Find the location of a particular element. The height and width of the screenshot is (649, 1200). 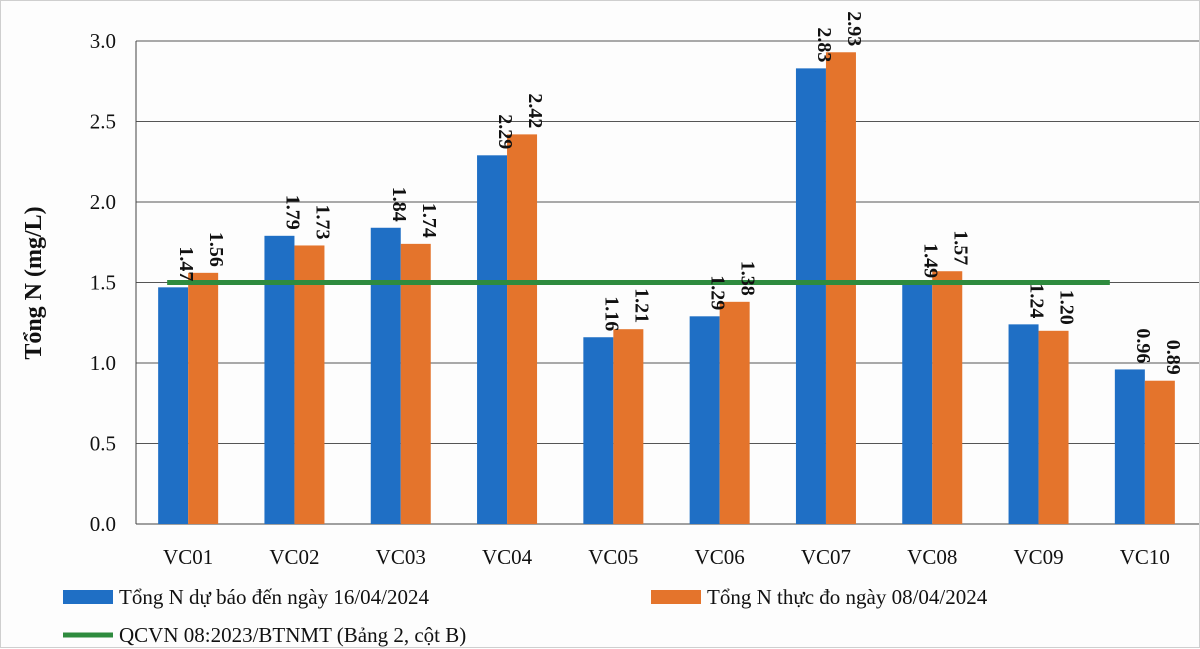

x-tick-label: VC05 is located at coordinates (613, 557).